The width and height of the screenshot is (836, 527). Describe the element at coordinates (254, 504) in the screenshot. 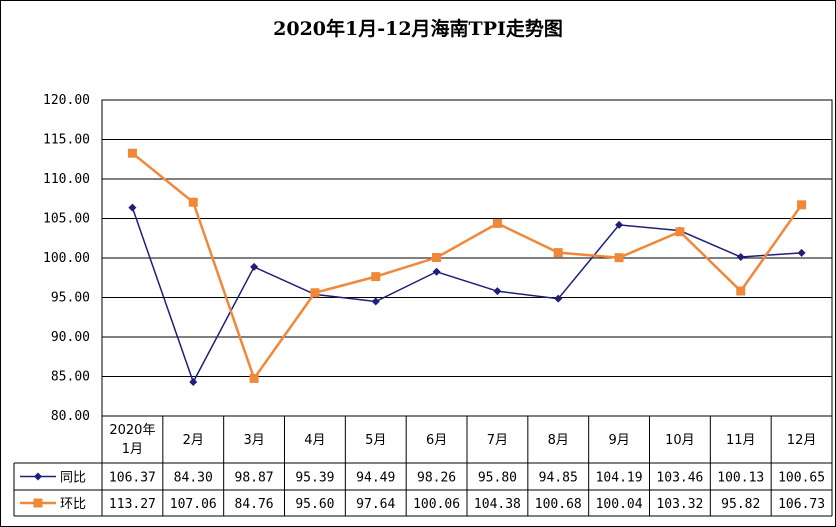

I see `table-cell-value: 84.76` at that location.